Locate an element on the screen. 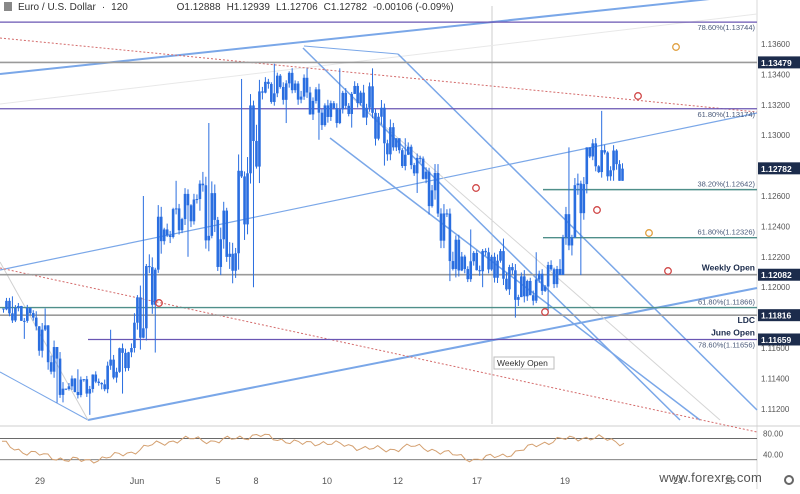 Image resolution: width=800 pixels, height=494 pixels. y-tick-4: 1.12600 is located at coordinates (775, 196).